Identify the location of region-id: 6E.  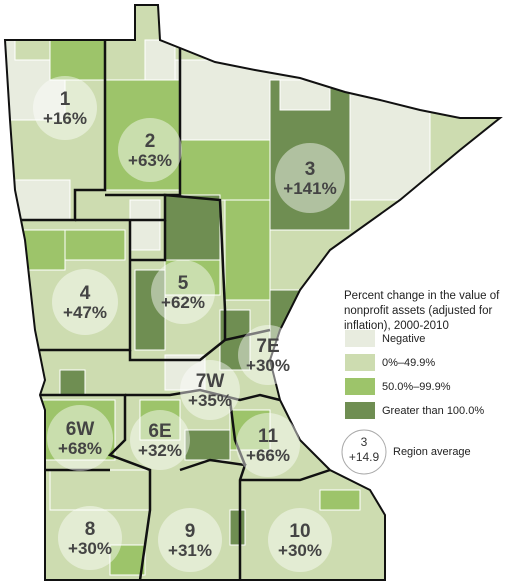
(159, 431).